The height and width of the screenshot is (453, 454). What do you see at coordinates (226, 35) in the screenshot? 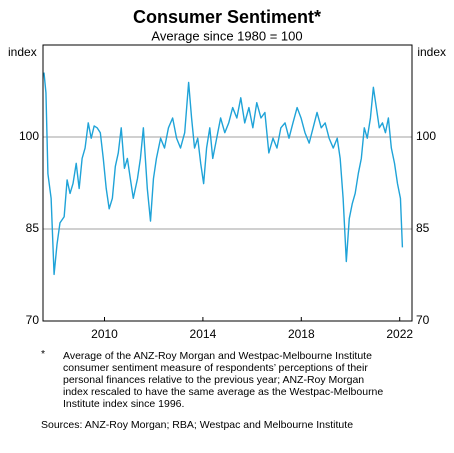
I see `chart-subtitle: Average since 1980 = 100` at bounding box center [226, 35].